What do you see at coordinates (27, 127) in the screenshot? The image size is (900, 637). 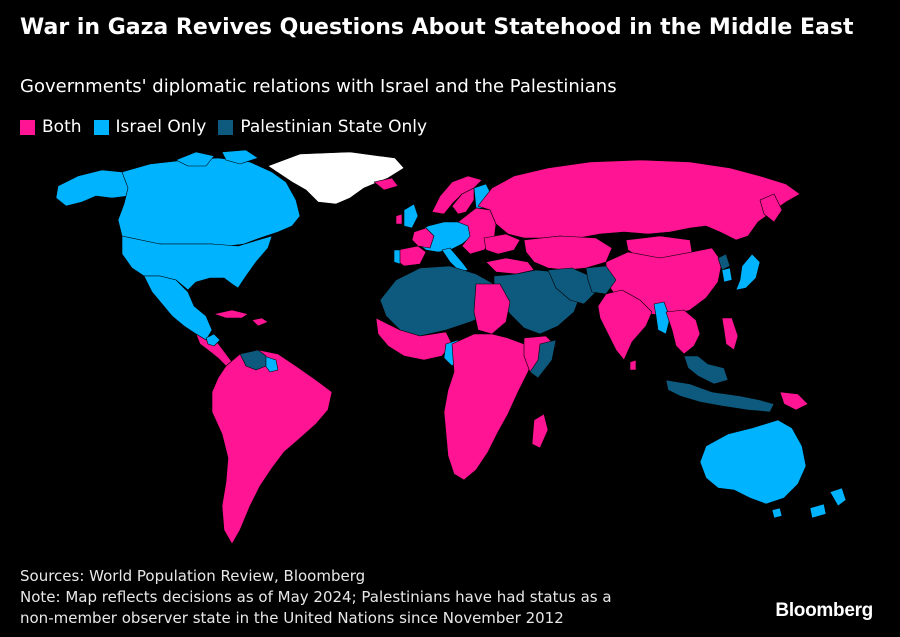 I see `legend-swatch-both` at bounding box center [27, 127].